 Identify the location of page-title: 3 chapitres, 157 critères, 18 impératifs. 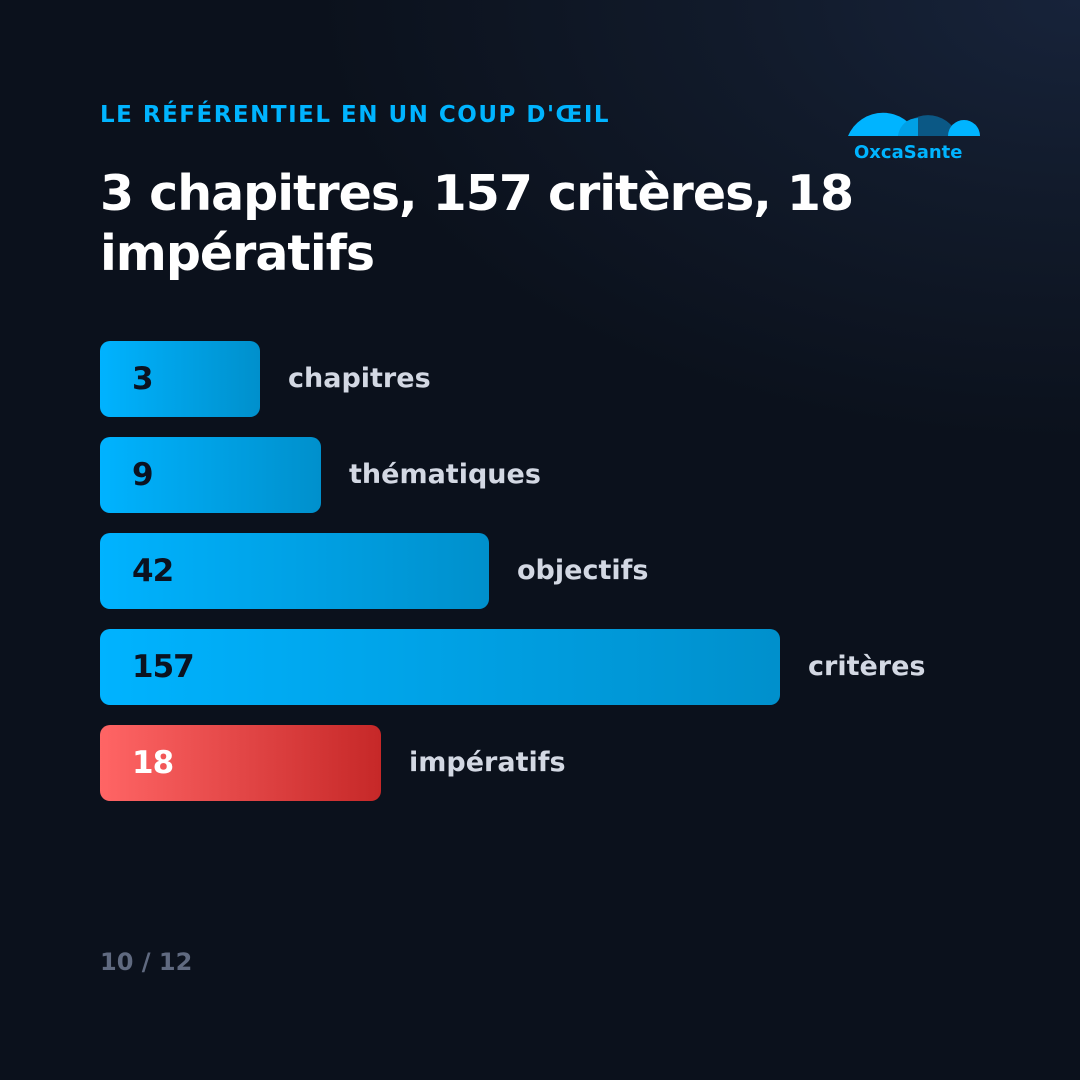
(477, 223).